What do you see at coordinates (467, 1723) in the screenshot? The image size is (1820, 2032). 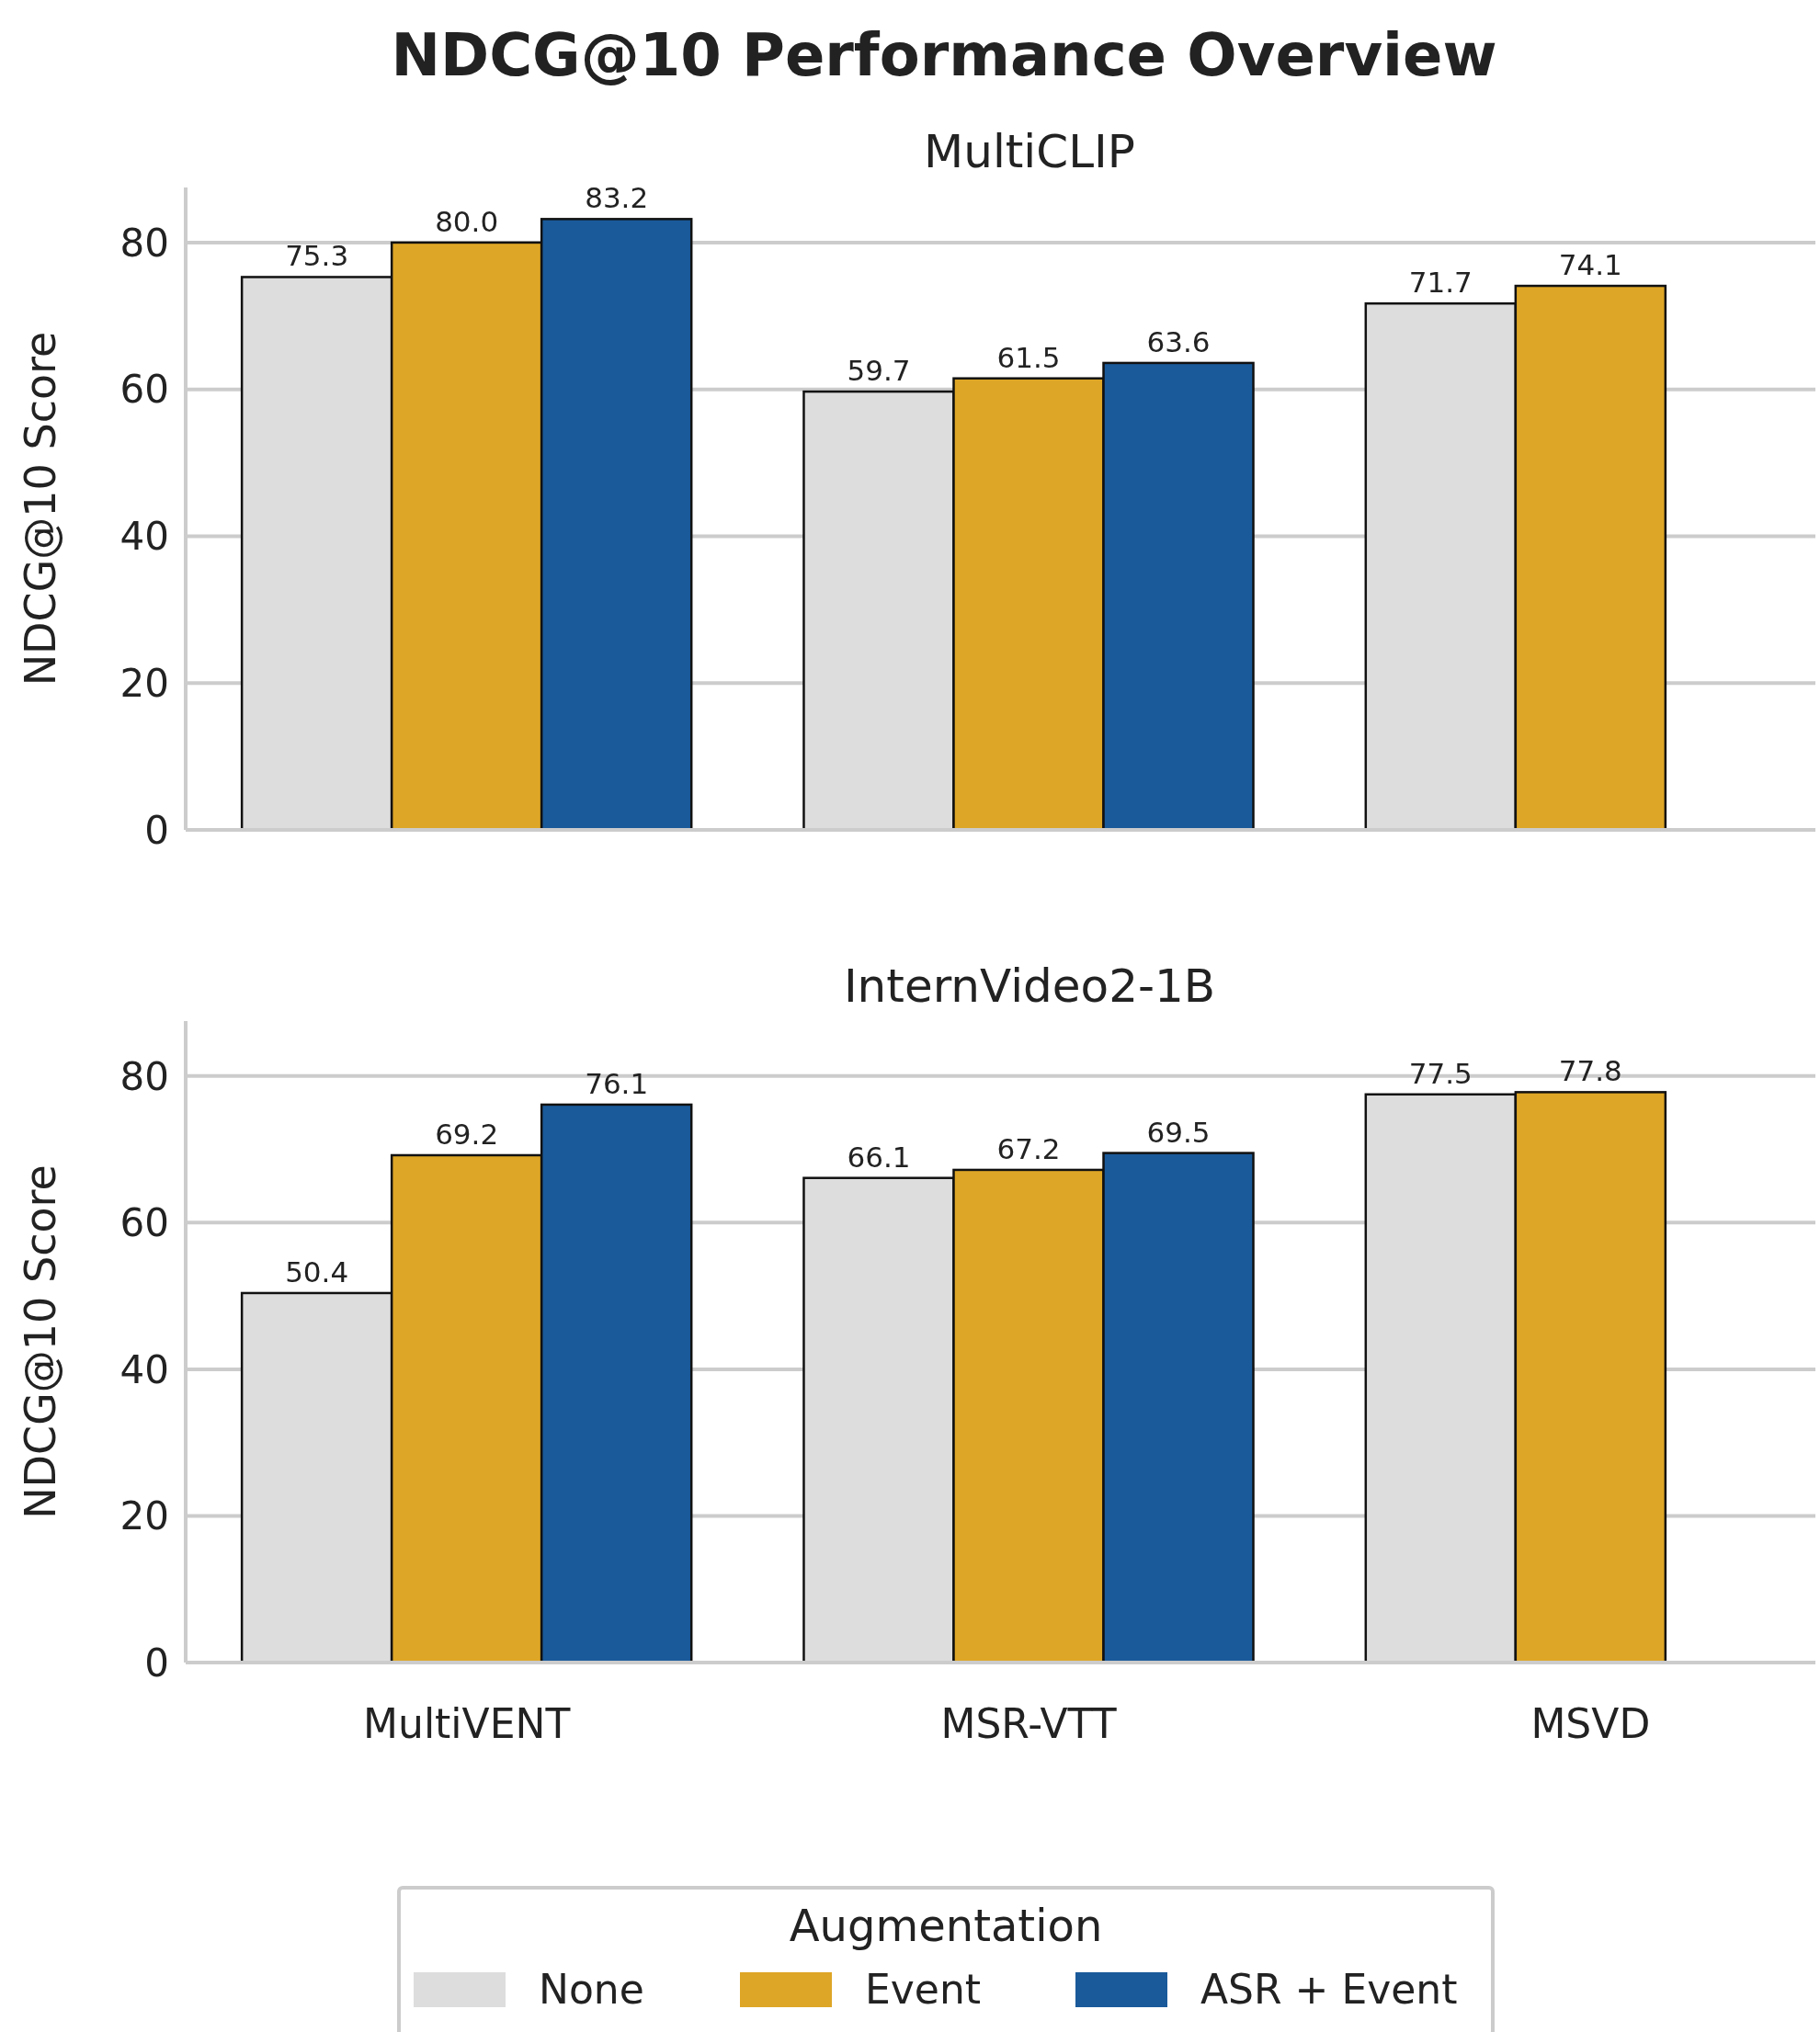 I see `x-tick-label: MultiVENT` at bounding box center [467, 1723].